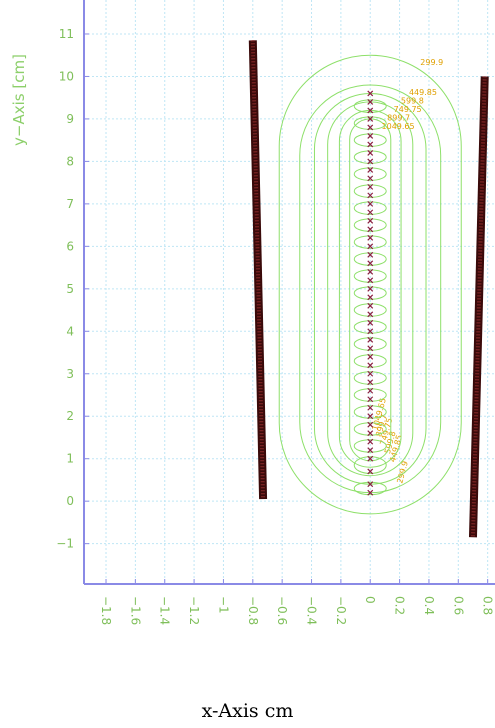 The width and height of the screenshot is (495, 728). What do you see at coordinates (478, 307) in the screenshot?
I see `electrode-pattern` at bounding box center [478, 307].